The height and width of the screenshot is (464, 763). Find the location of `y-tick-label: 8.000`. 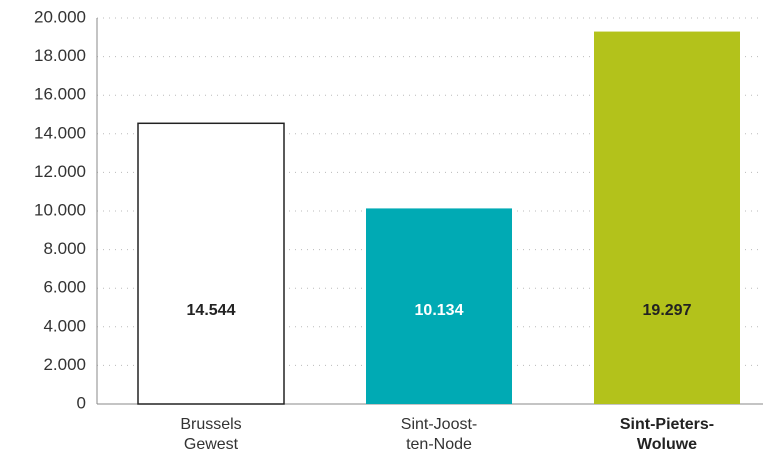

y-tick-label: 8.000 is located at coordinates (64, 248).